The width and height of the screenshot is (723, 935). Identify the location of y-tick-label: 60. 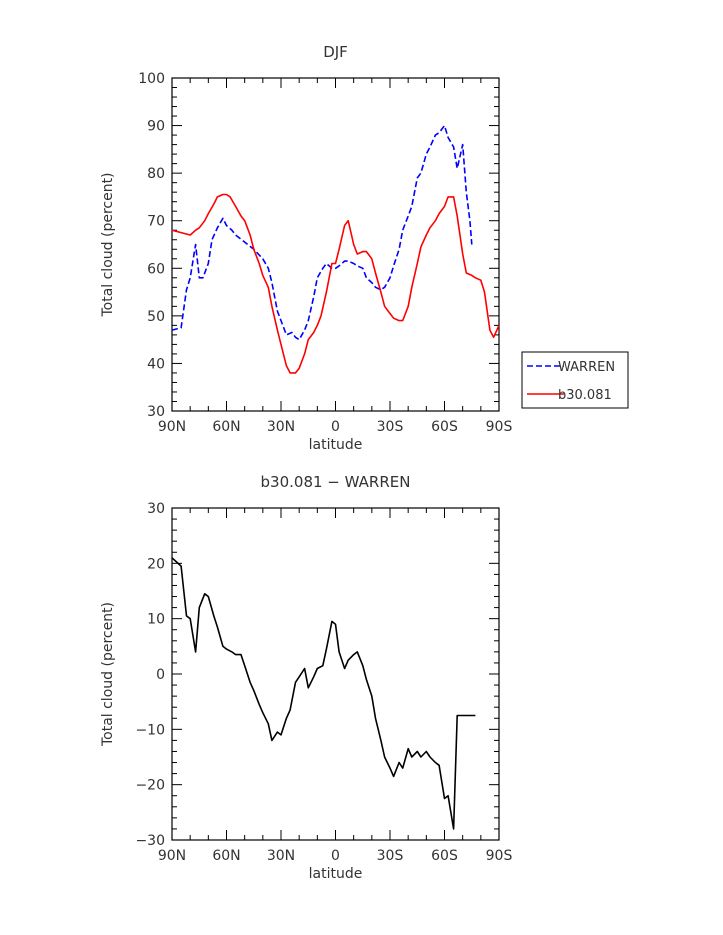
(156, 269).